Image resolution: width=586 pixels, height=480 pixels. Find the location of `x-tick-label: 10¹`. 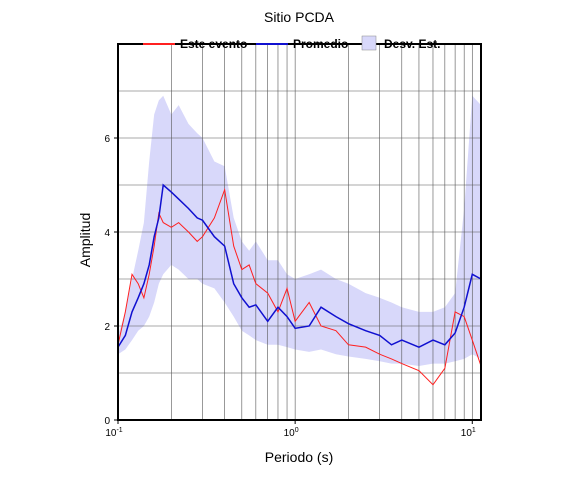

x-tick-label: 10¹ is located at coordinates (468, 433).